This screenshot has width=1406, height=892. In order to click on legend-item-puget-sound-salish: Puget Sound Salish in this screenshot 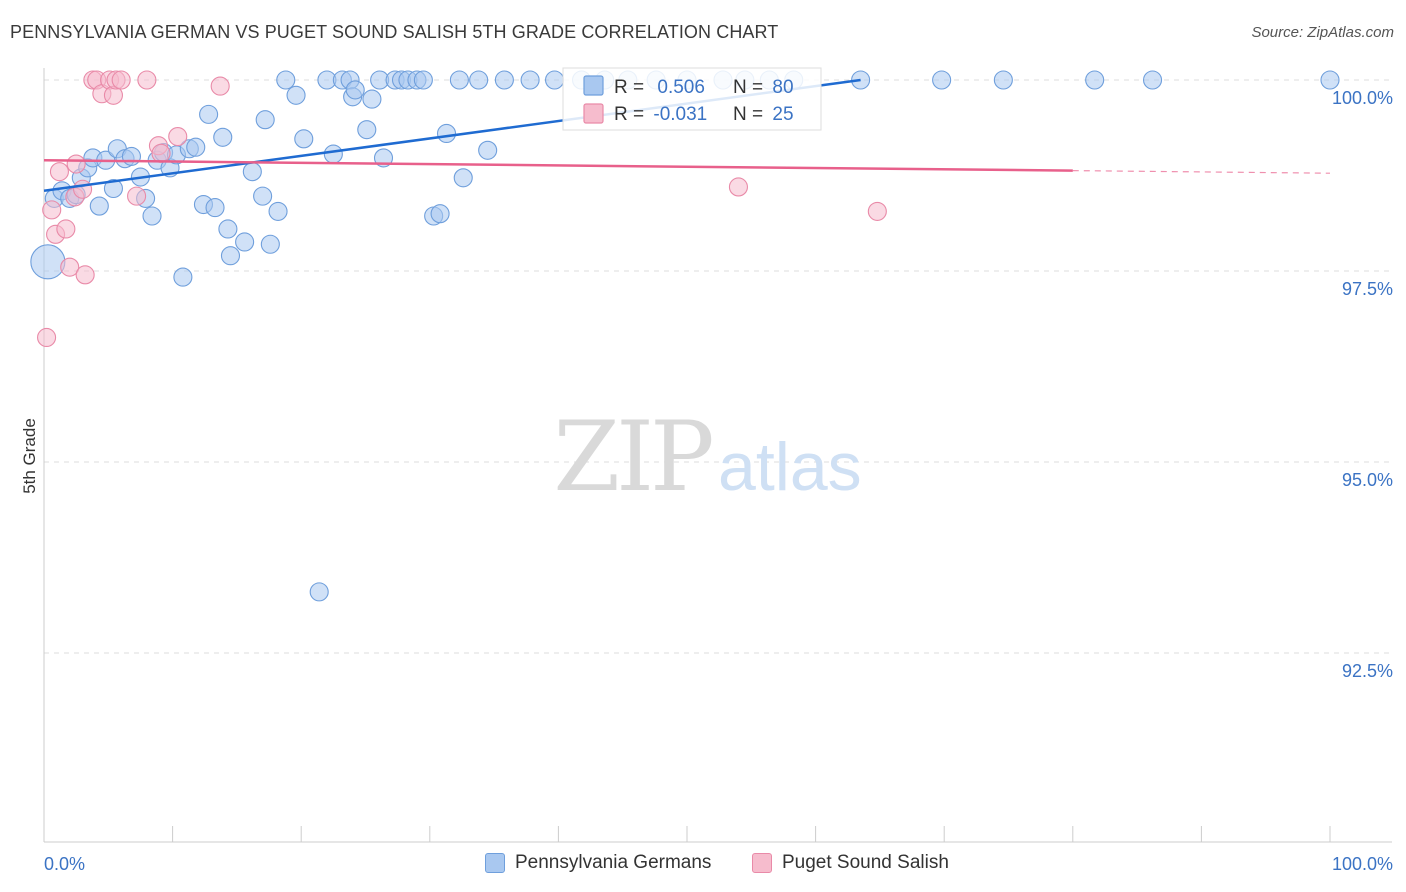, I will do `click(850, 863)`.